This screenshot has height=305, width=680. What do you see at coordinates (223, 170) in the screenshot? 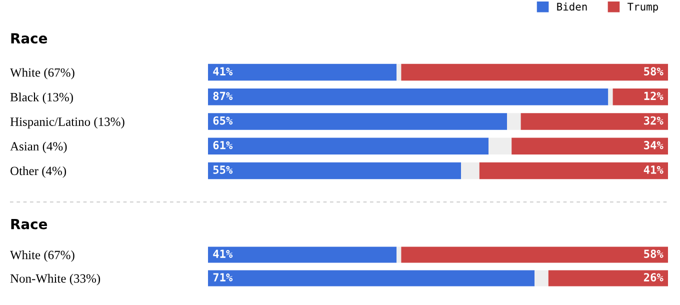
I see `data-label: 55%` at bounding box center [223, 170].